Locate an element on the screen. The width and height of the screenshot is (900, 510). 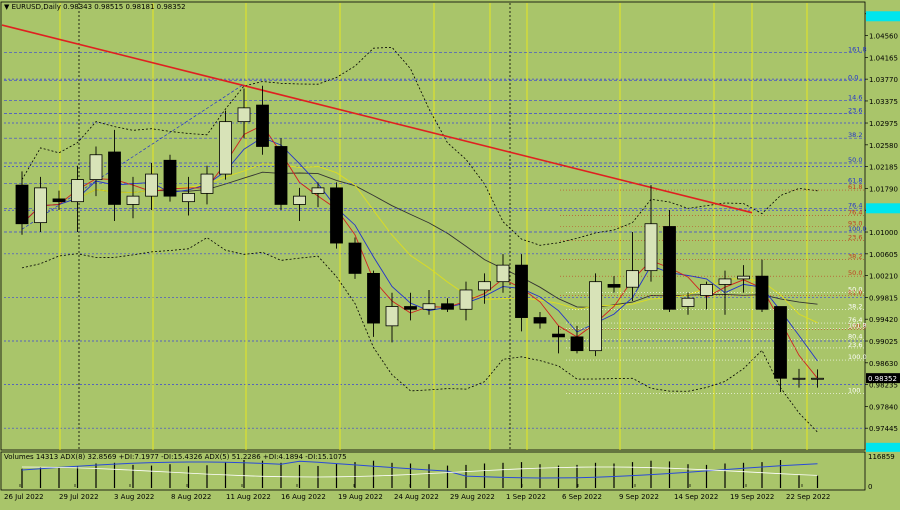
price-tick-label: 1.02185 is located at coordinates (883, 168).